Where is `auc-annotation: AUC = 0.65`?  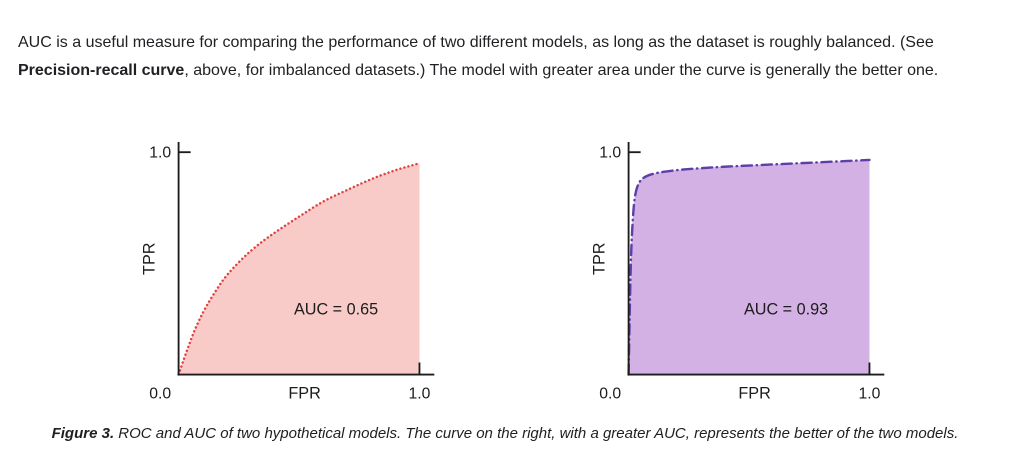
auc-annotation: AUC = 0.65 is located at coordinates (335, 309).